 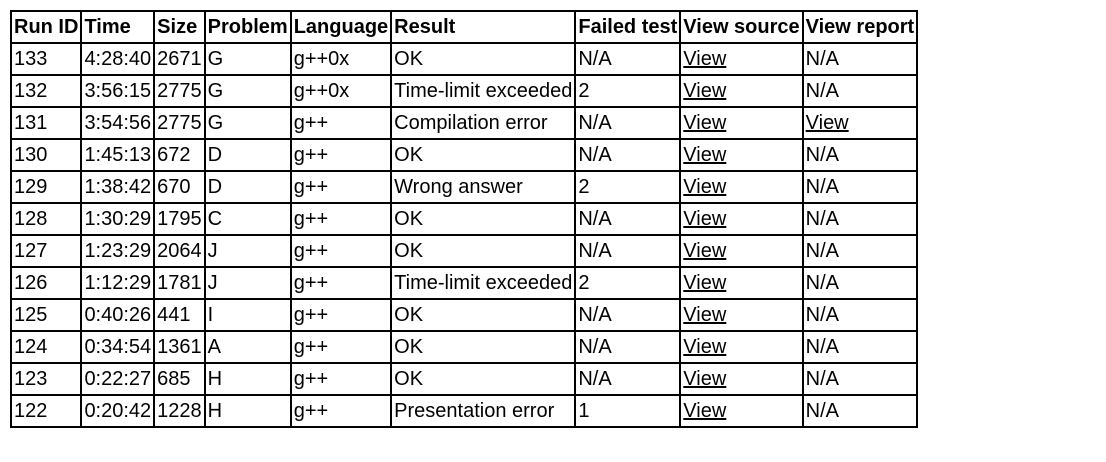 I want to click on cell-result: Wrong answer, so click(x=483, y=187).